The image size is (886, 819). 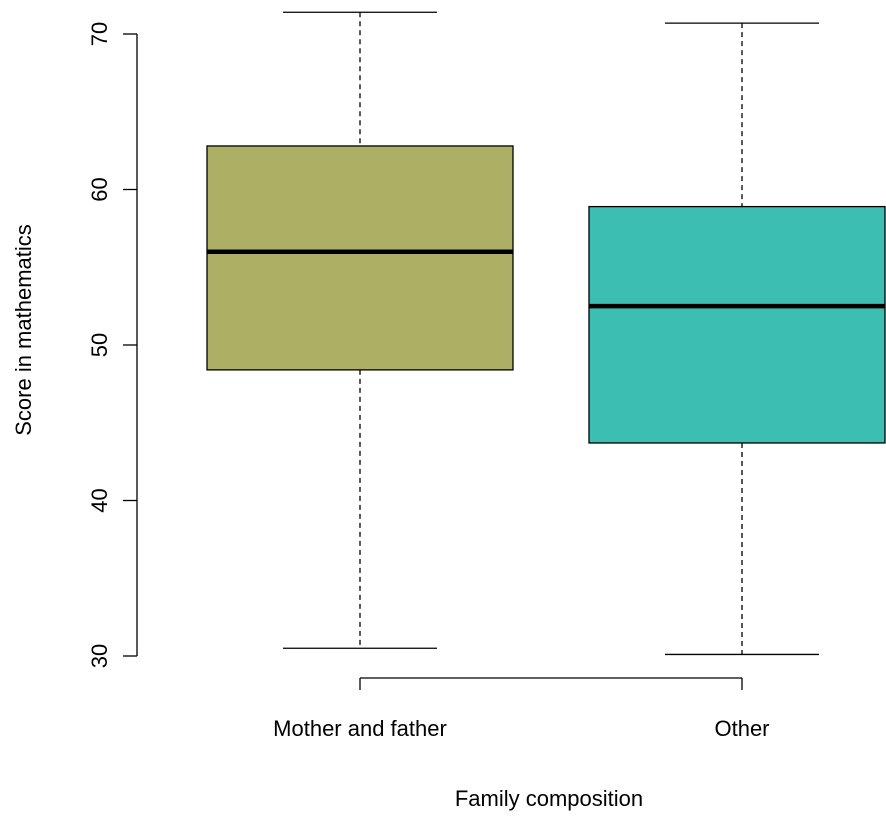 I want to click on y-axis: 30 40 50 60 70, so click(x=112, y=345).